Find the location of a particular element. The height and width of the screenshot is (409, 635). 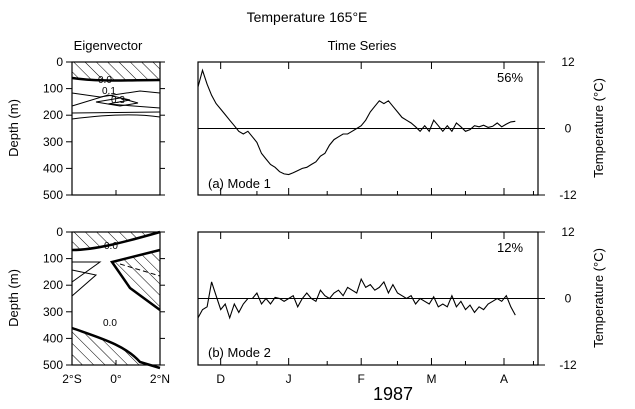

eigen-b-depth-label-0: 0 is located at coordinates (59, 232).